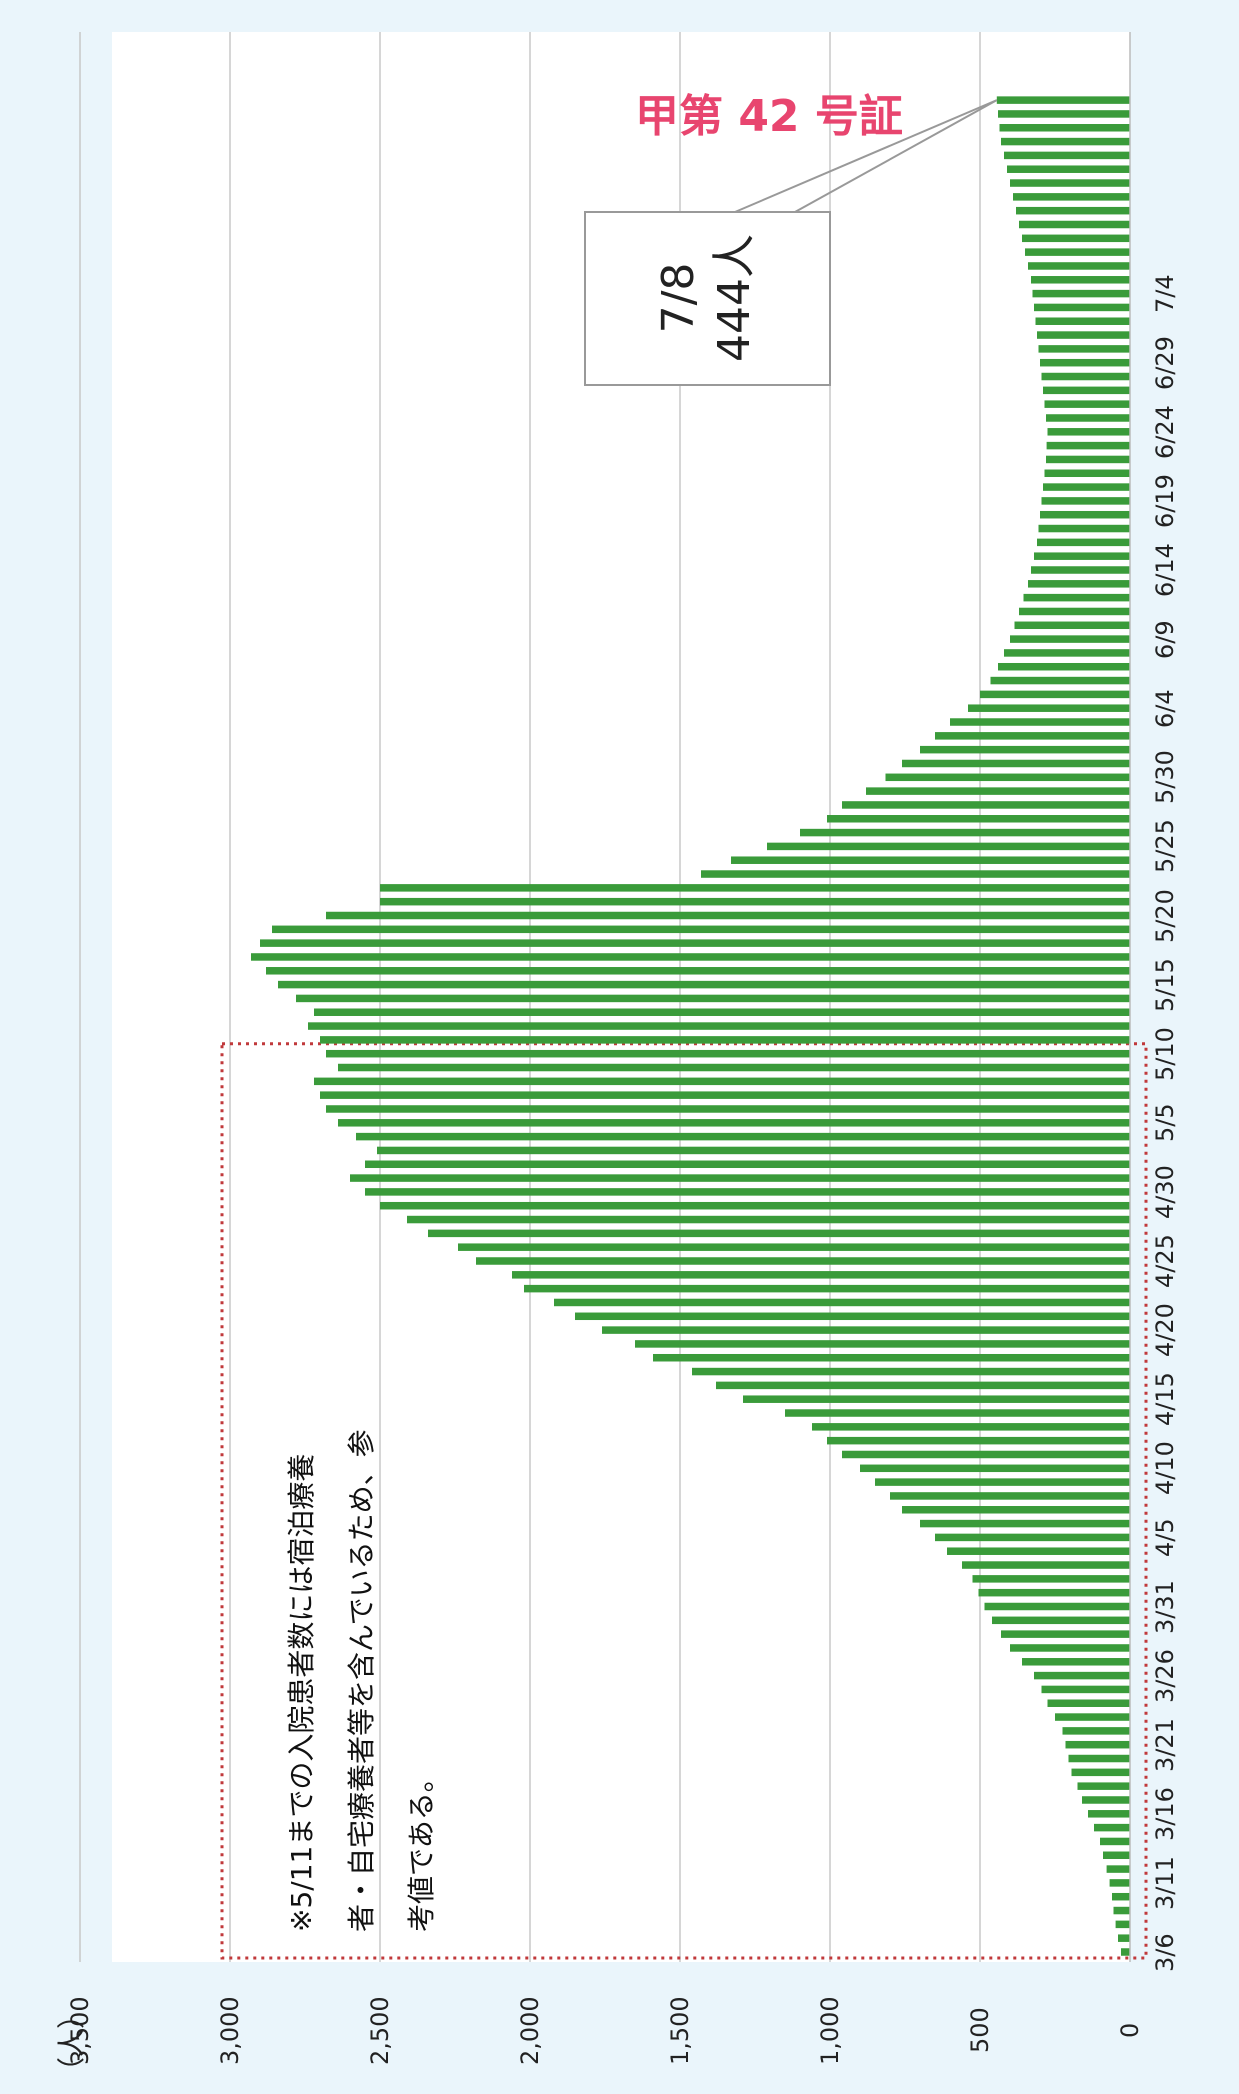 Image resolution: width=1239 pixels, height=2094 pixels. Describe the element at coordinates (1165, 846) in the screenshot. I see `date-tick-label: 5/25` at that location.